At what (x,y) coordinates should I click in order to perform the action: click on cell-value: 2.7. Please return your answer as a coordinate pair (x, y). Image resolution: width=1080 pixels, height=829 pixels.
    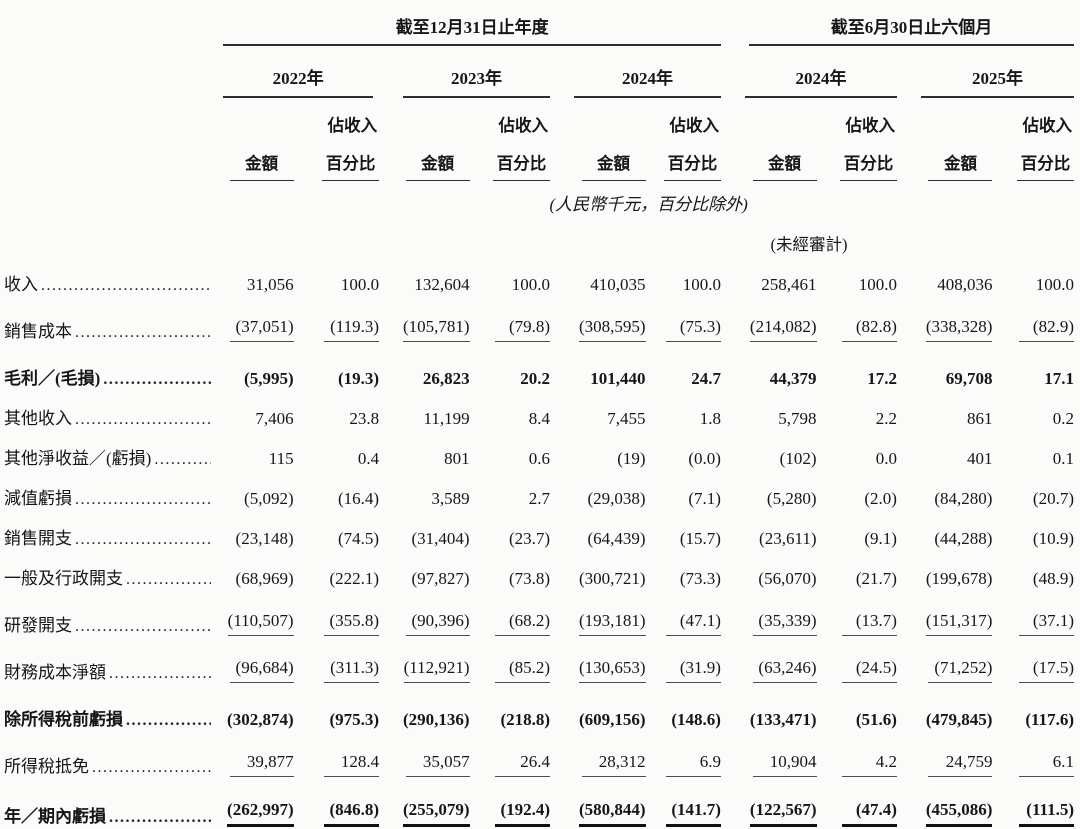
    Looking at the image, I should click on (539, 498).